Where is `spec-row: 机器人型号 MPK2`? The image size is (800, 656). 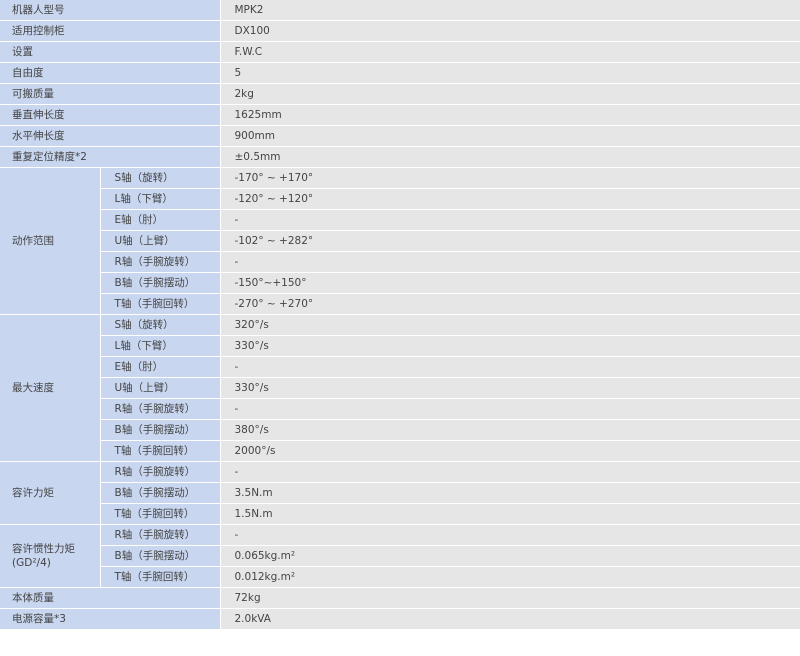 spec-row: 机器人型号 MPK2 is located at coordinates (400, 11).